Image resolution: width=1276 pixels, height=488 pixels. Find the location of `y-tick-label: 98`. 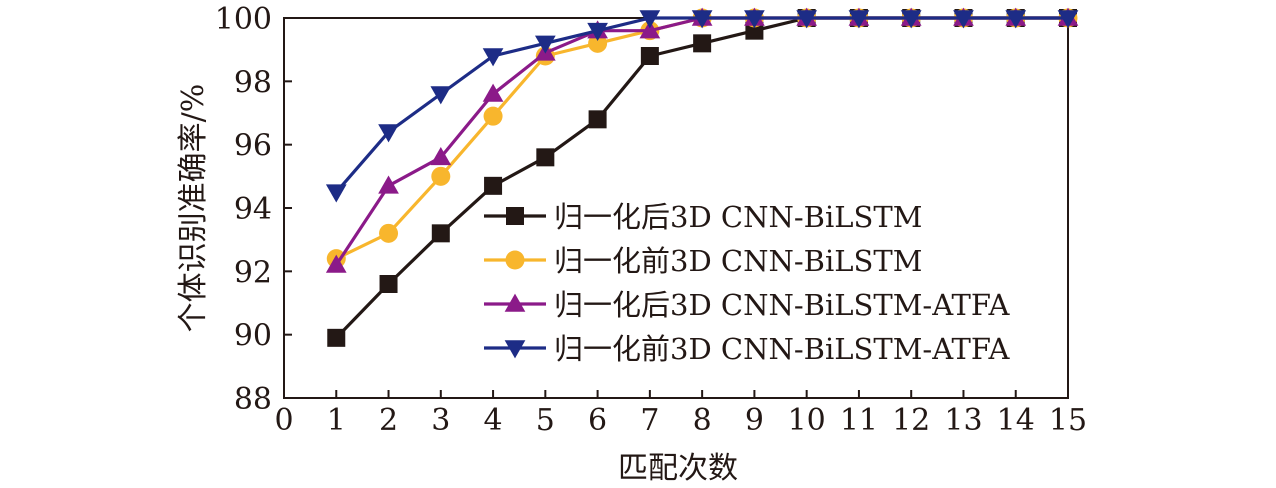

y-tick-label: 98 is located at coordinates (253, 82).